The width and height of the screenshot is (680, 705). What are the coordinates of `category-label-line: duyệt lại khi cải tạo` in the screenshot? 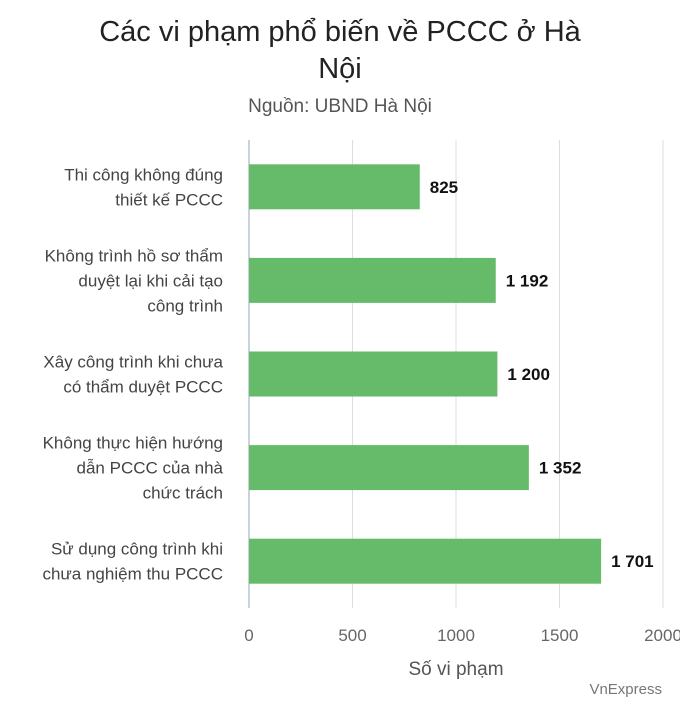 It's located at (150, 280).